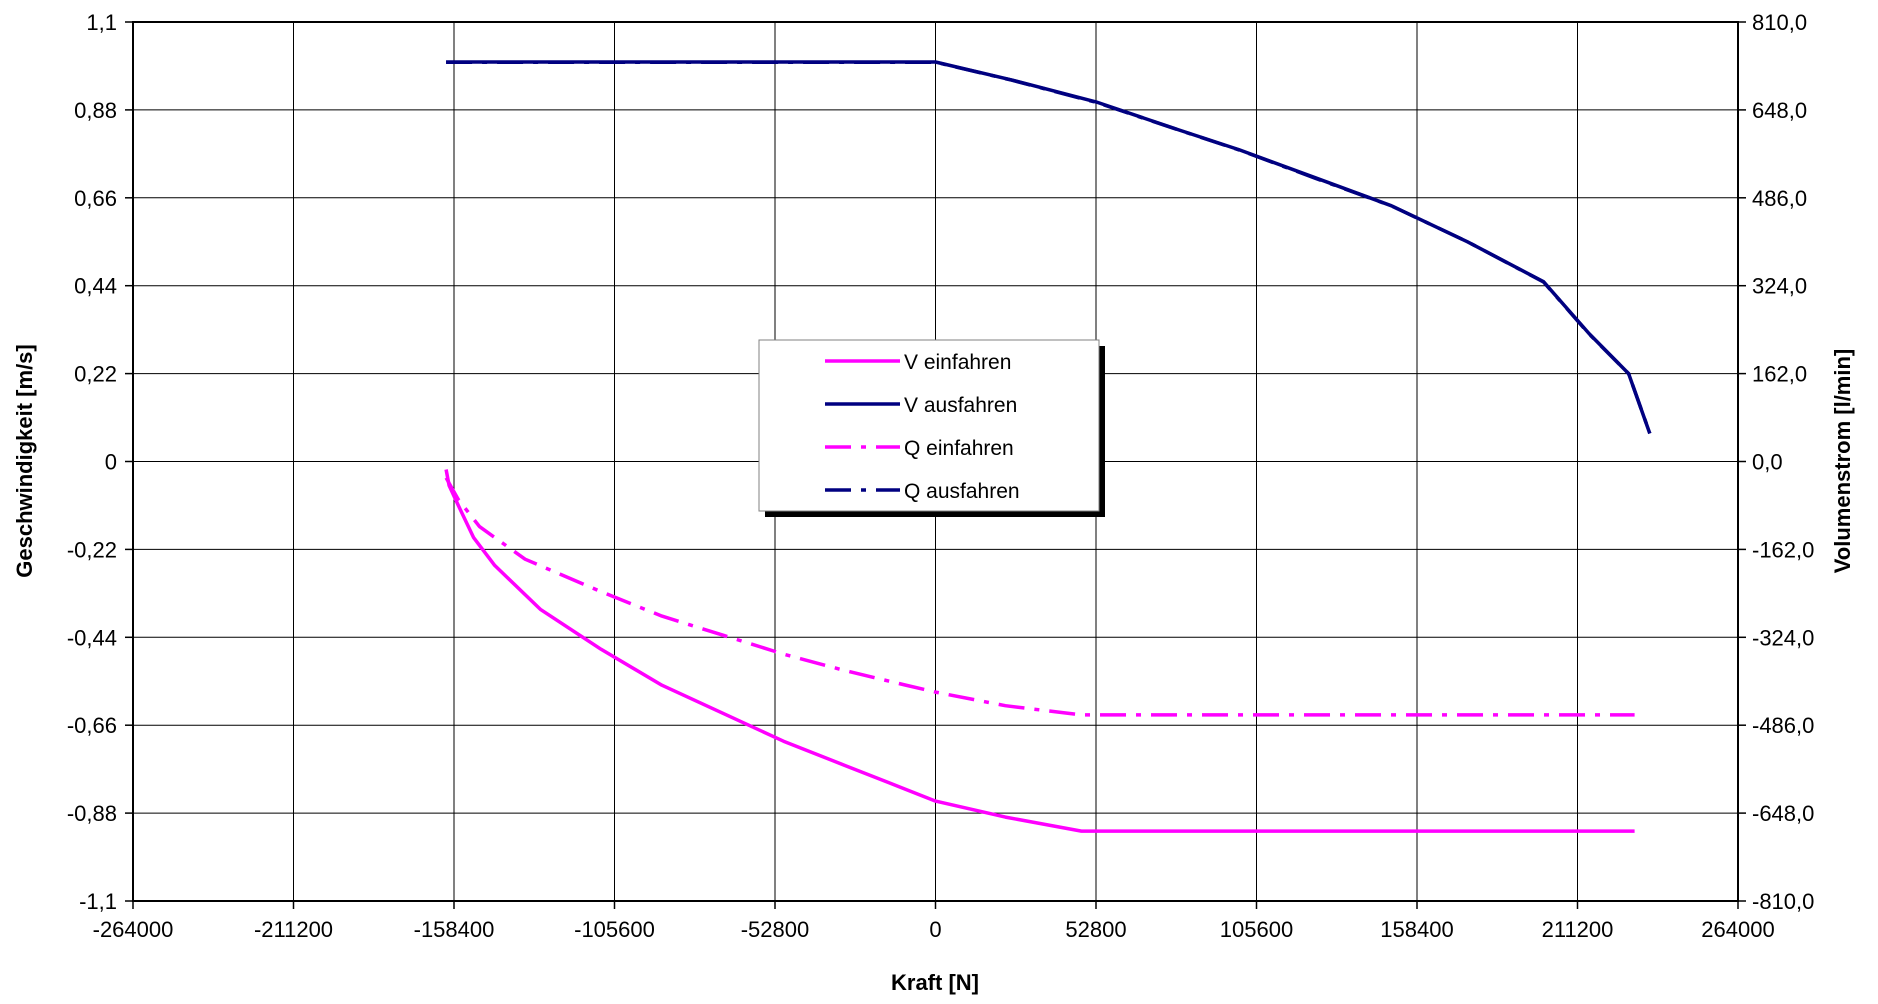 Image resolution: width=1878 pixels, height=1004 pixels. What do you see at coordinates (1783, 901) in the screenshot?
I see `y2-tick-label: -810,0` at bounding box center [1783, 901].